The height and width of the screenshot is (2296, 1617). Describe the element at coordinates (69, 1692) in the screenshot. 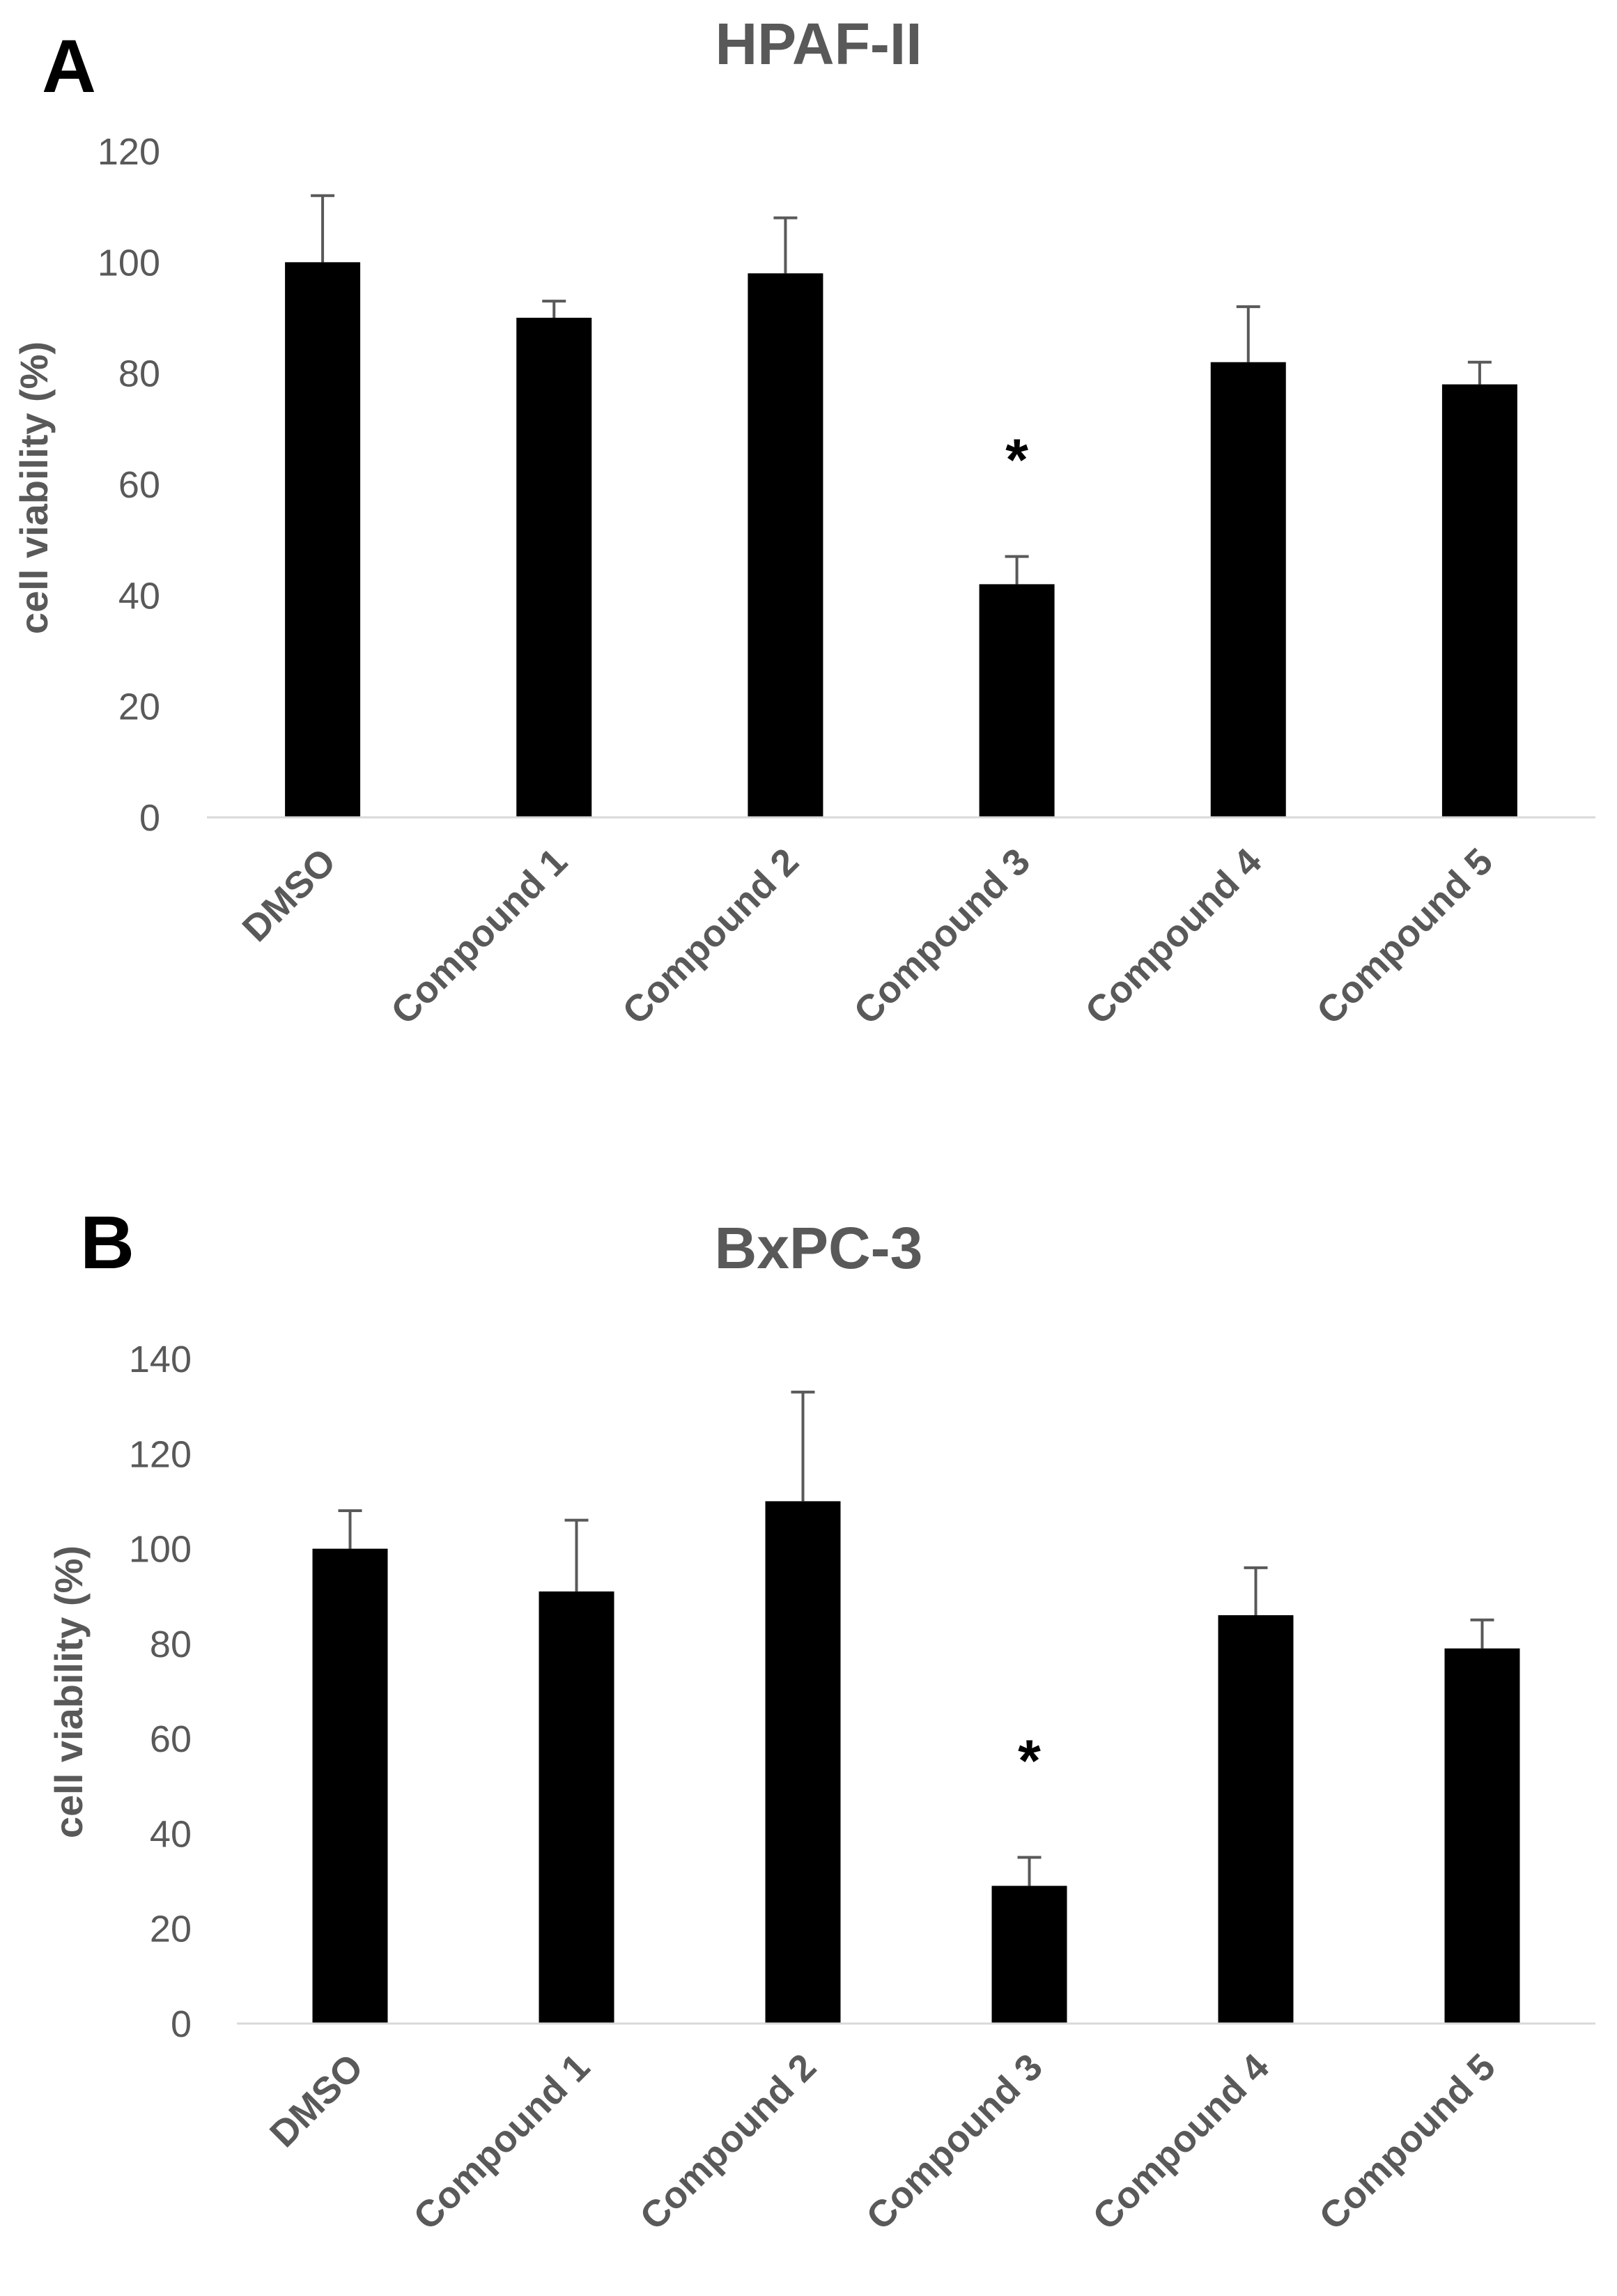

I see `y-axis-label-b: cell viability (%)` at that location.